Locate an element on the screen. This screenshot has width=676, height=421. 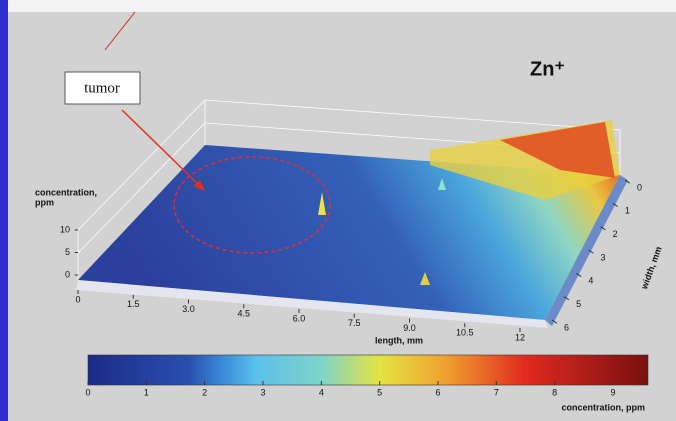
x-tick-label: 9.0 is located at coordinates (409, 328).